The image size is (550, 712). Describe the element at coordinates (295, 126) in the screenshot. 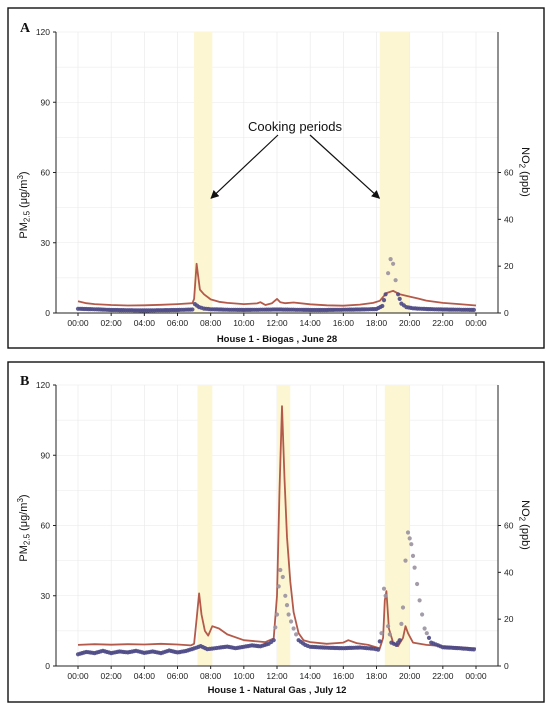

I see `annotation-text: Cooking periods` at that location.